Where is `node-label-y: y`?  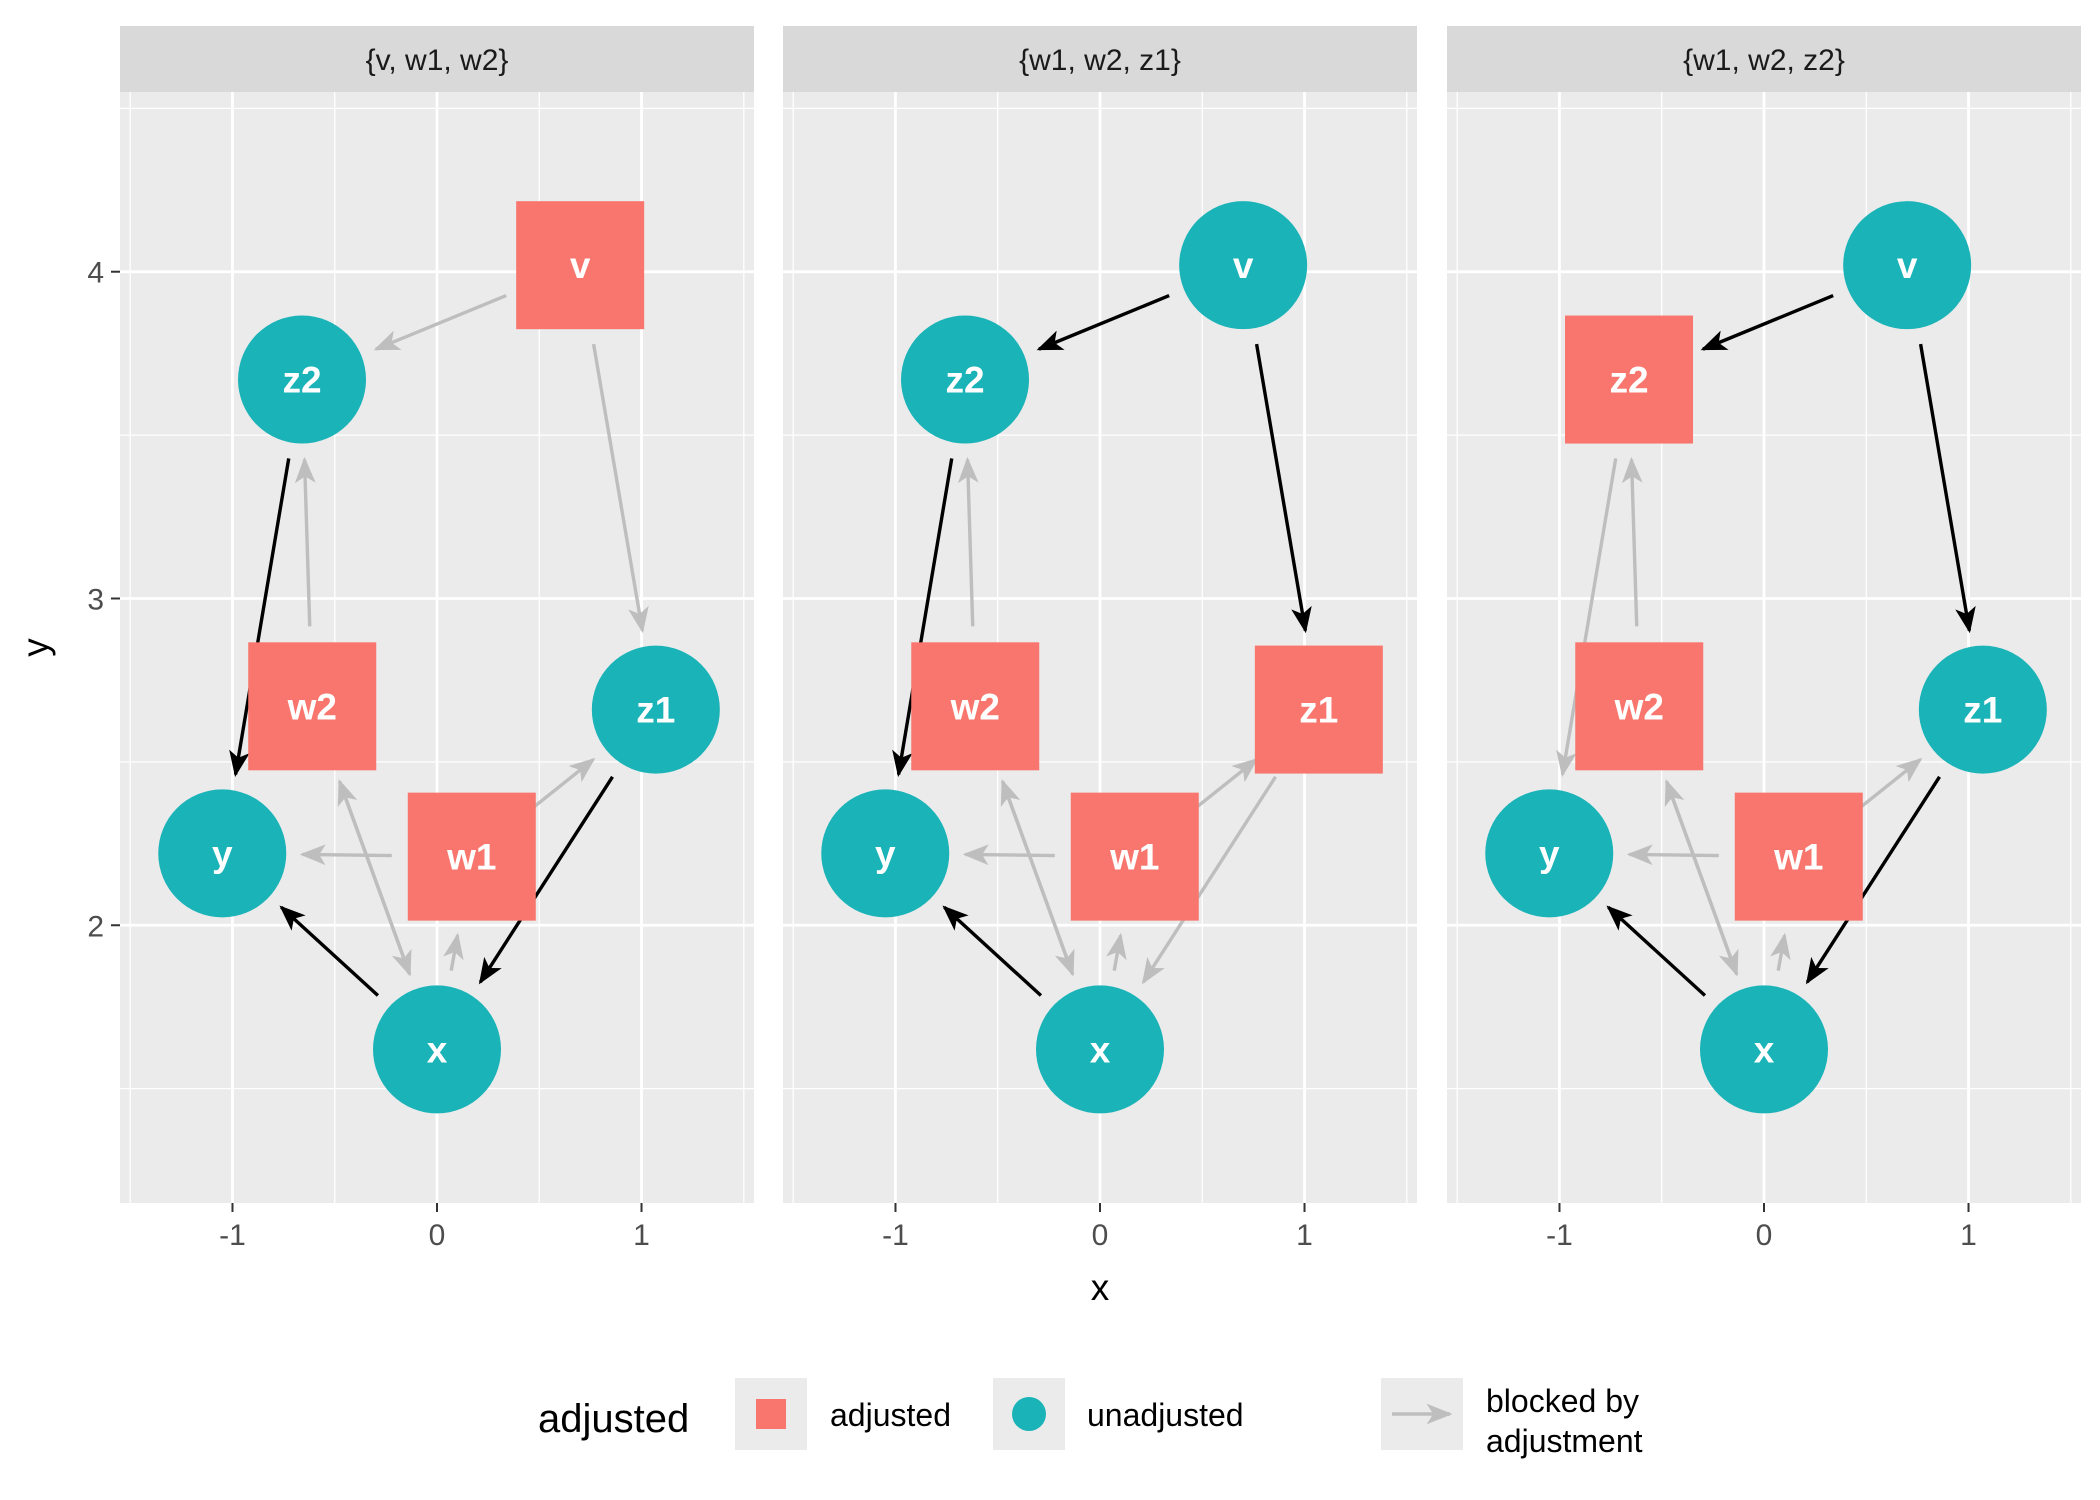 node-label-y: y is located at coordinates (885, 853).